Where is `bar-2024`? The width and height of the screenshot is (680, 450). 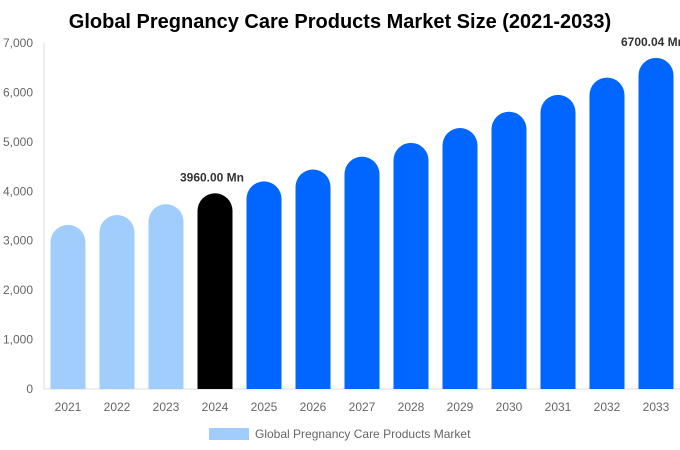
bar-2024 is located at coordinates (215, 291).